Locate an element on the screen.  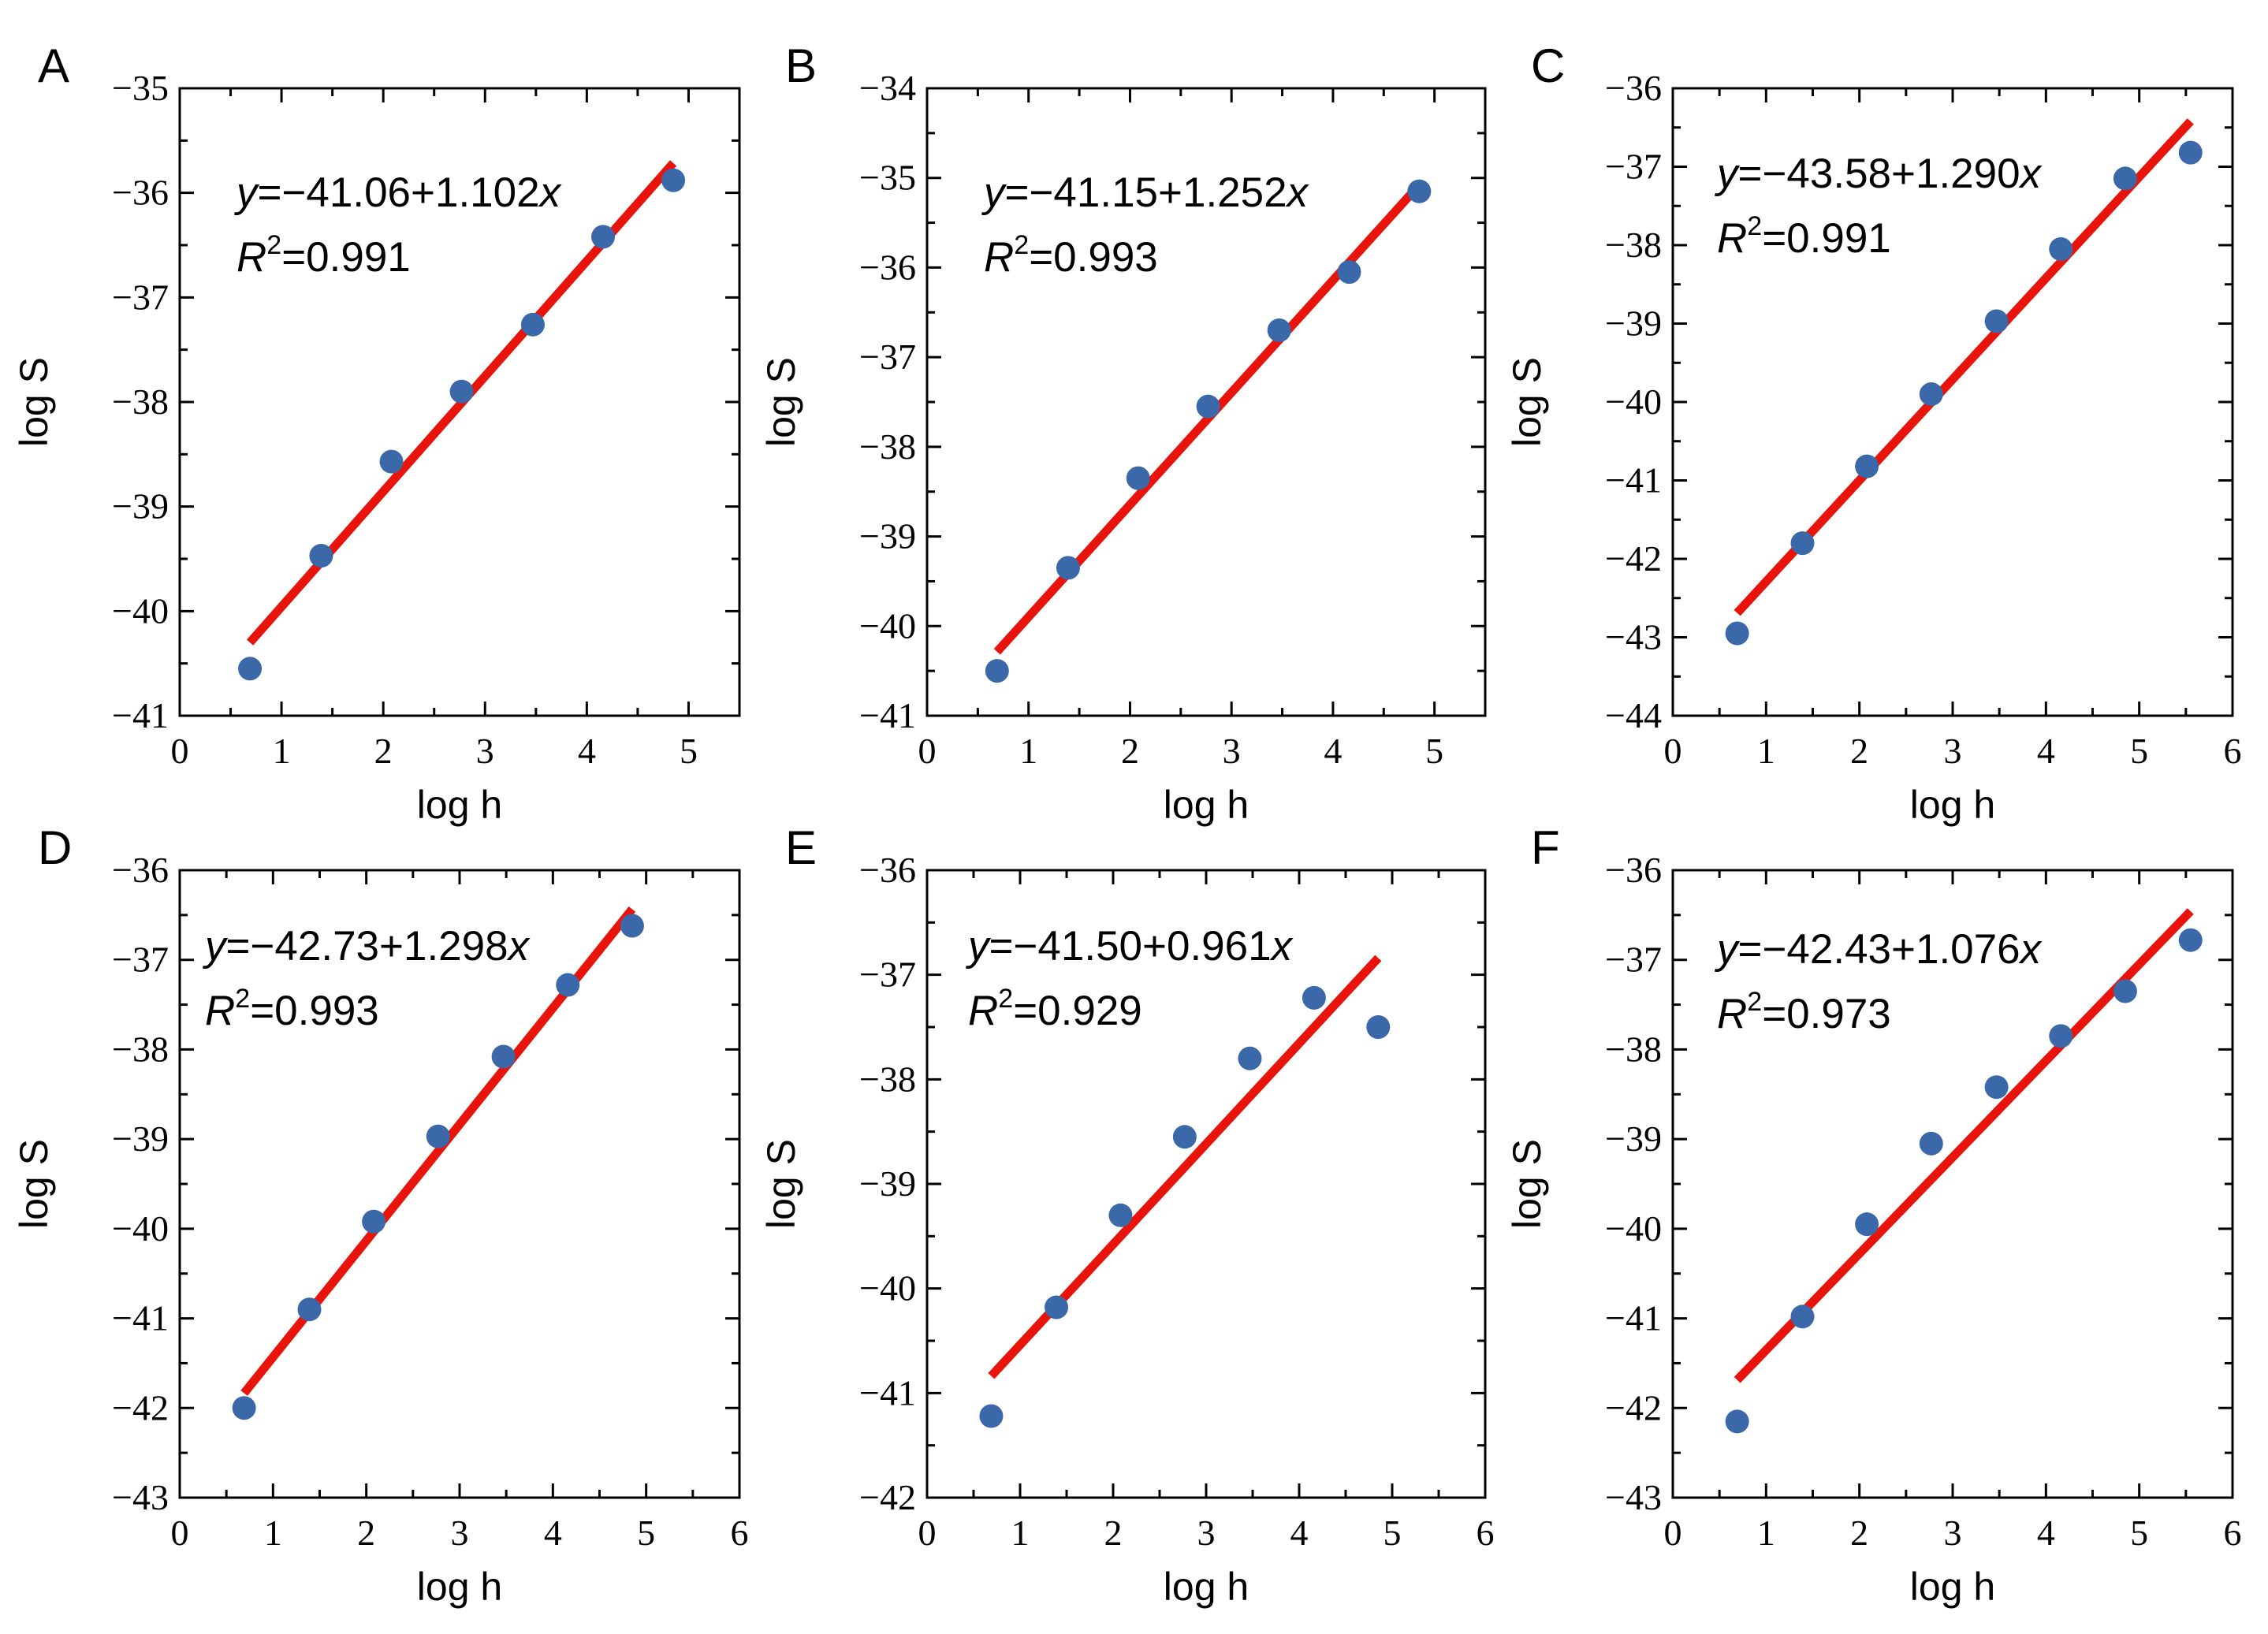
r-squared: R2=0.973 is located at coordinates (1804, 1012).